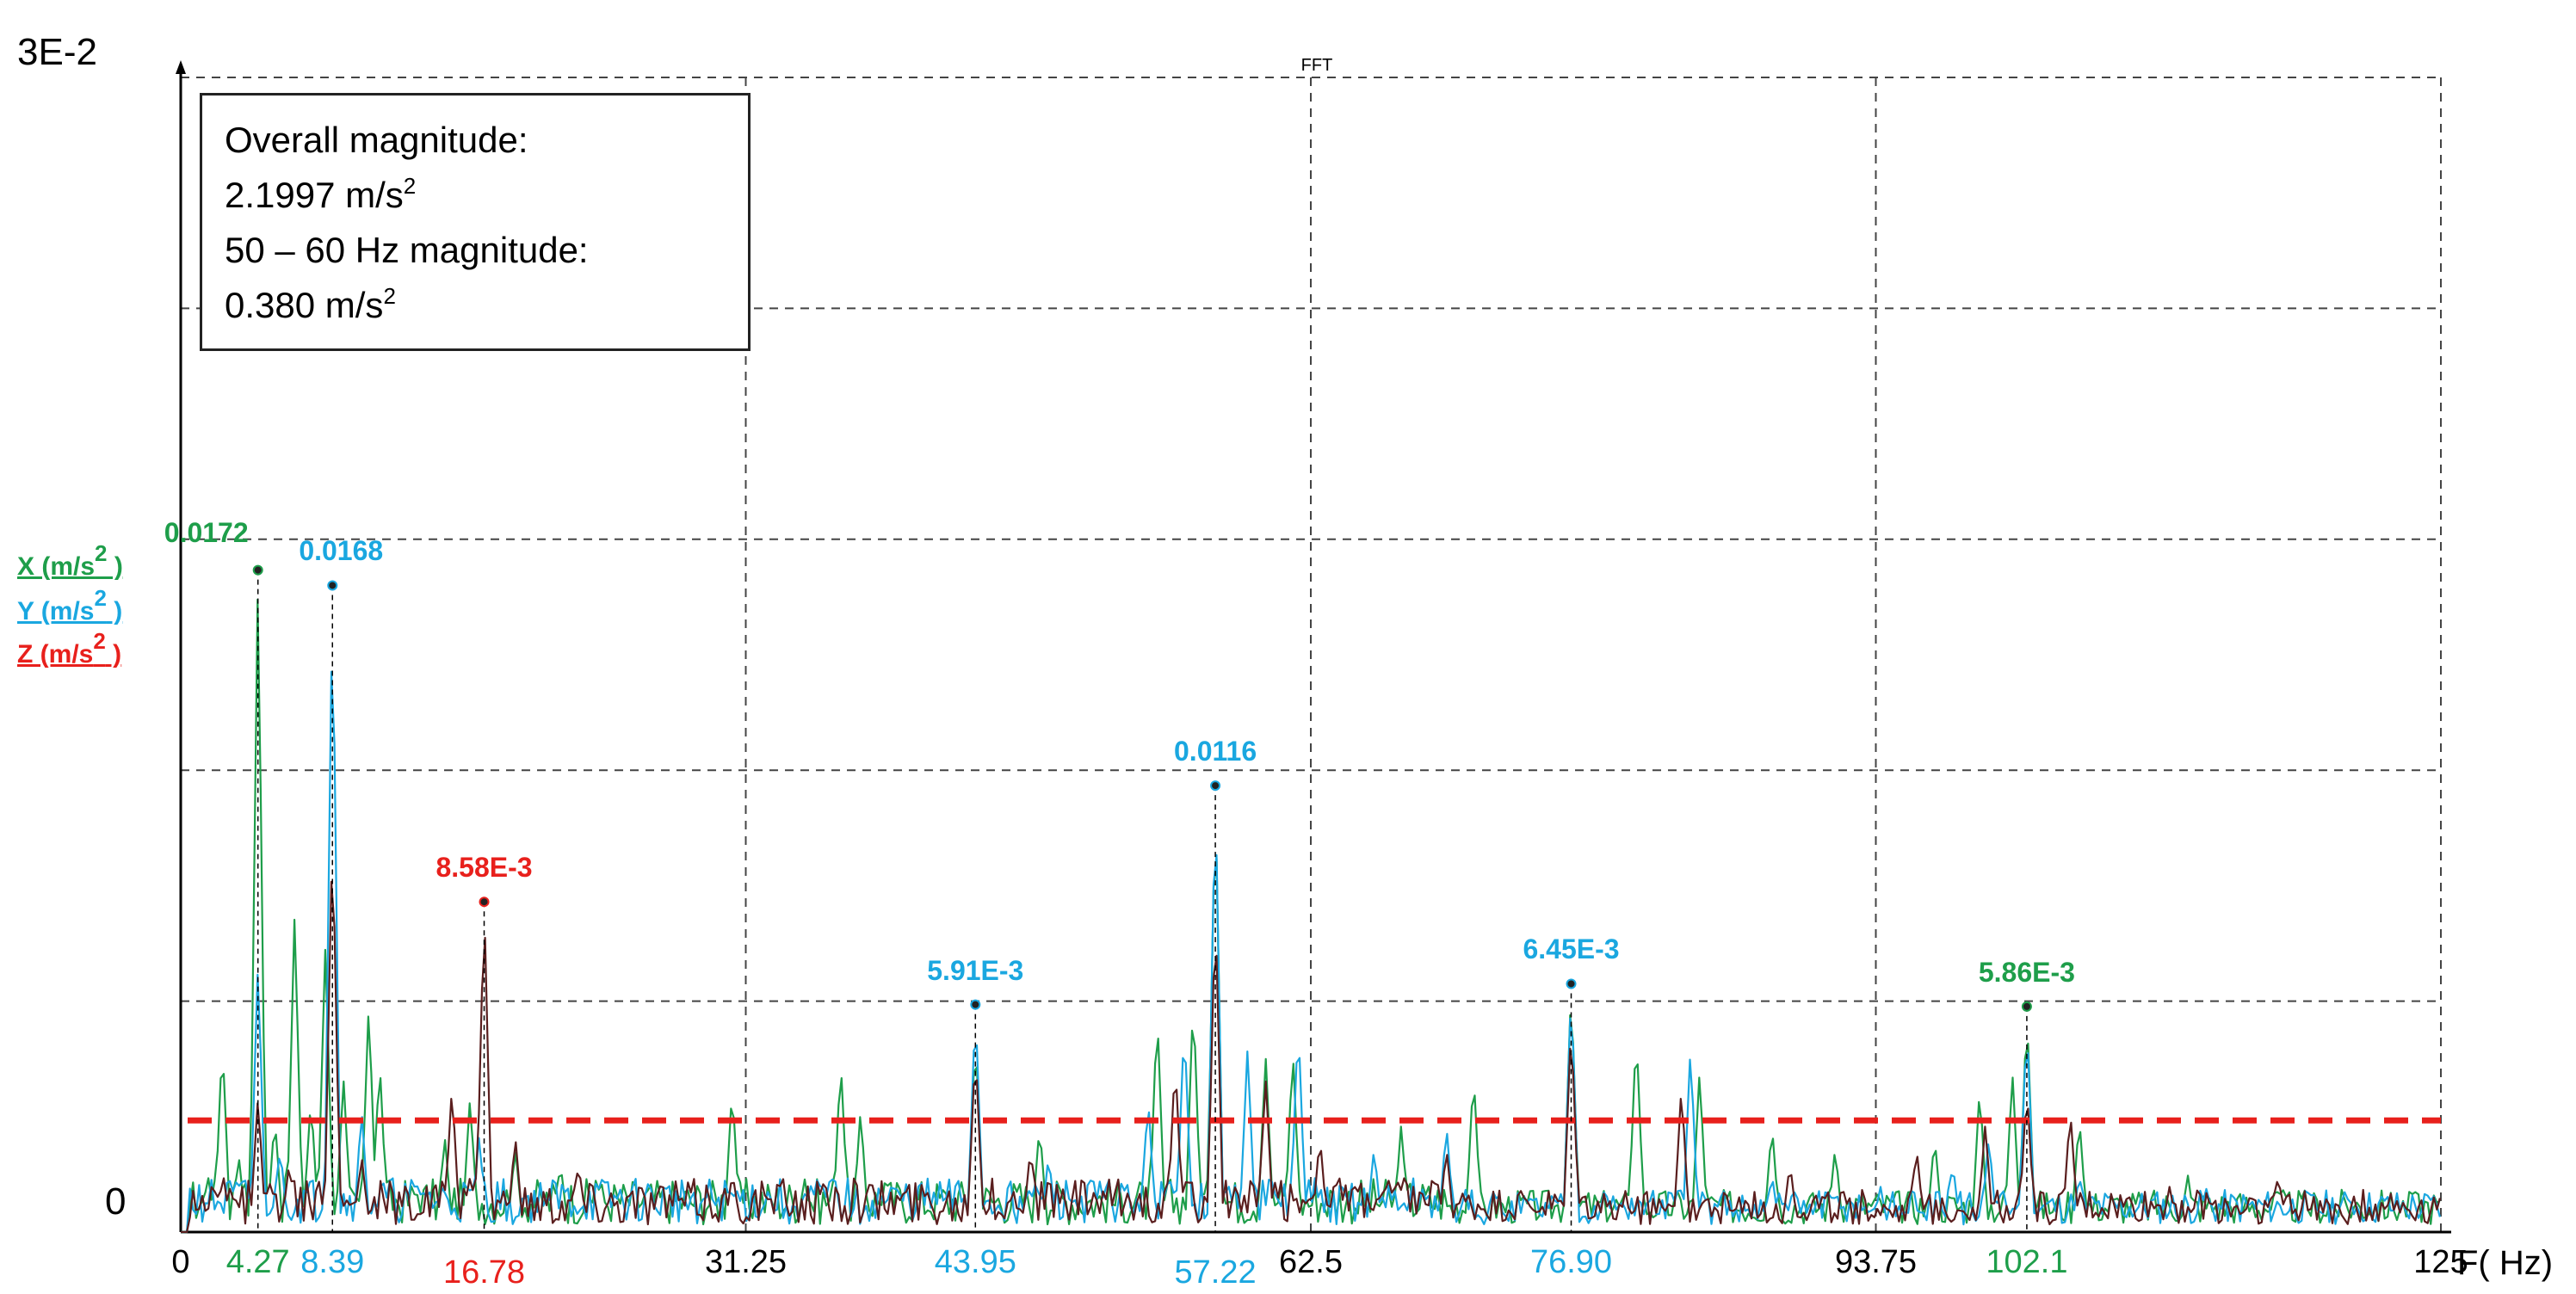 This screenshot has height=1294, width=2576. What do you see at coordinates (180, 1262) in the screenshot?
I see `x-tick-label: 0` at bounding box center [180, 1262].